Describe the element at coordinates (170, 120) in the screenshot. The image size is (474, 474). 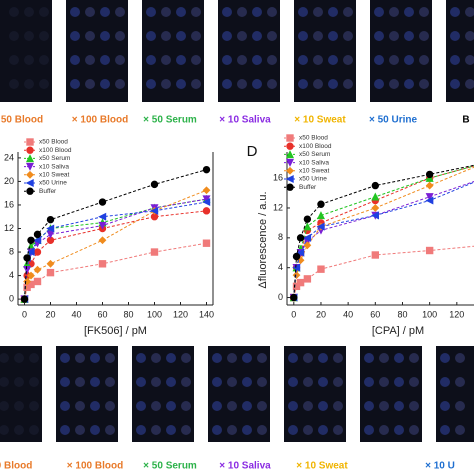
I see `sample-label: × 50 Serum` at that location.